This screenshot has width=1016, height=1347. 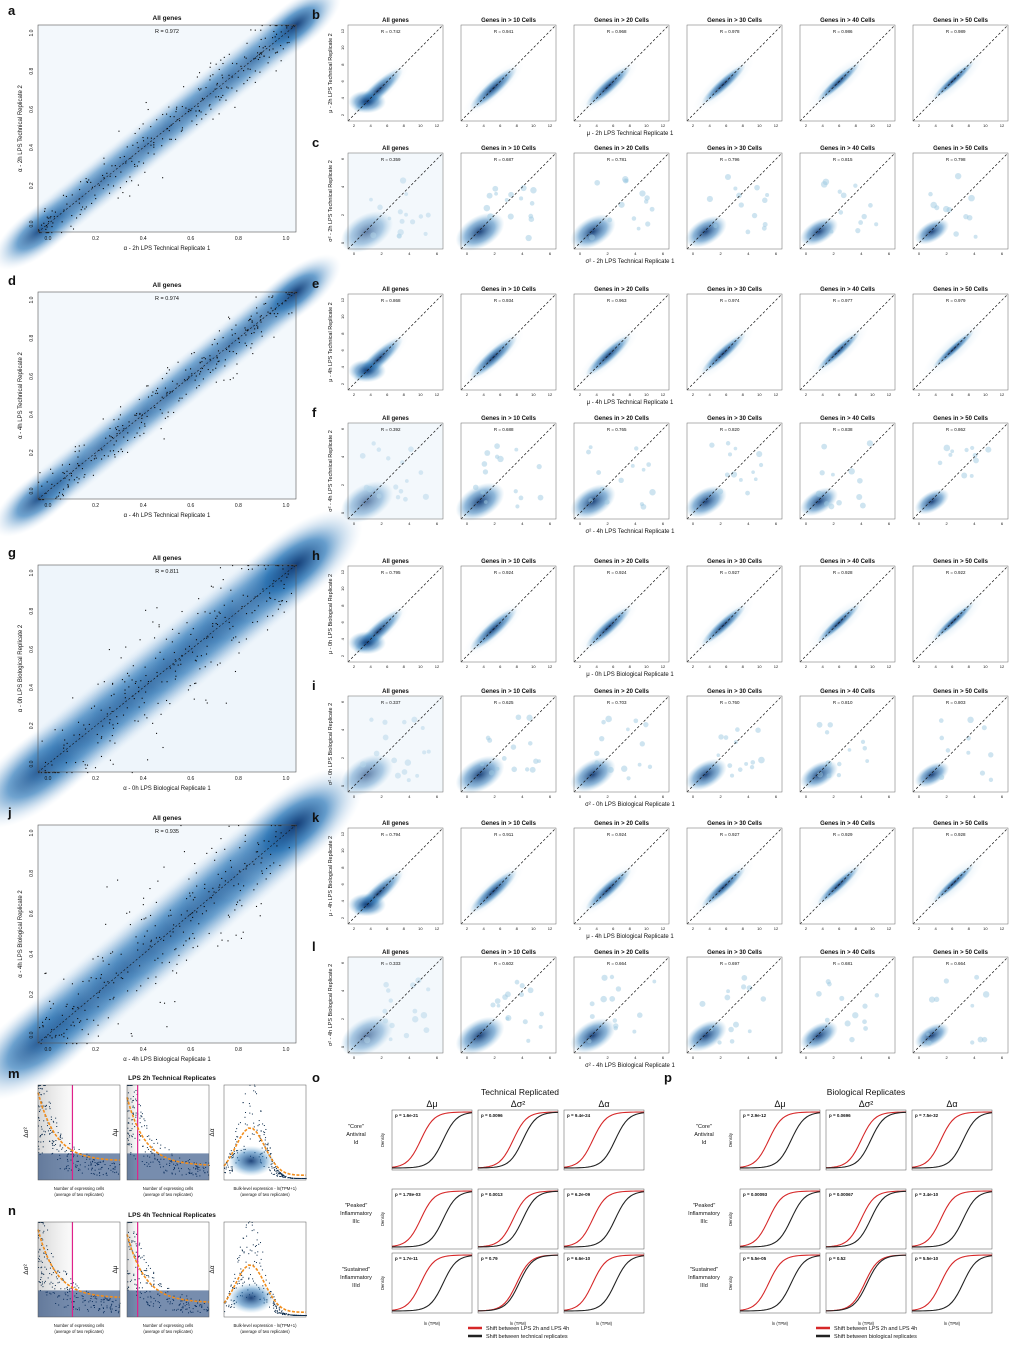 I want to click on cloud-core, so click(x=819, y=232).